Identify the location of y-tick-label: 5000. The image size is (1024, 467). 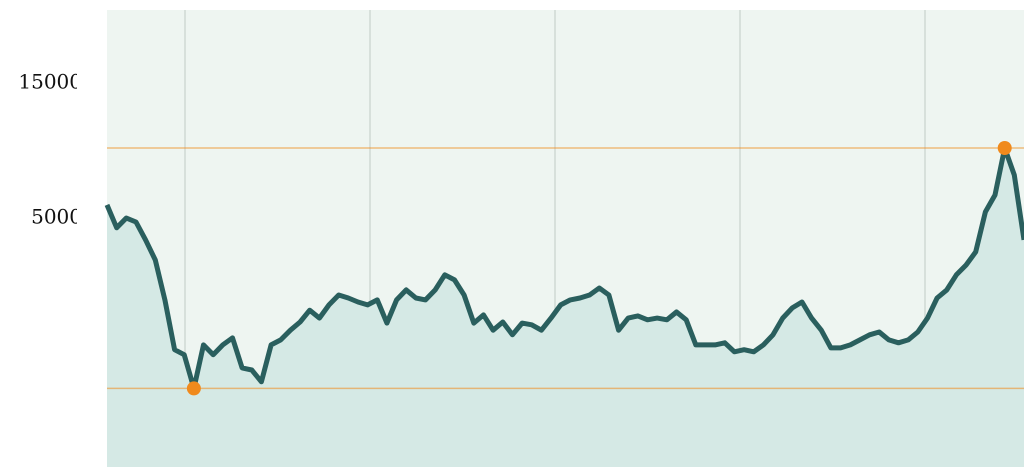
(56, 216).